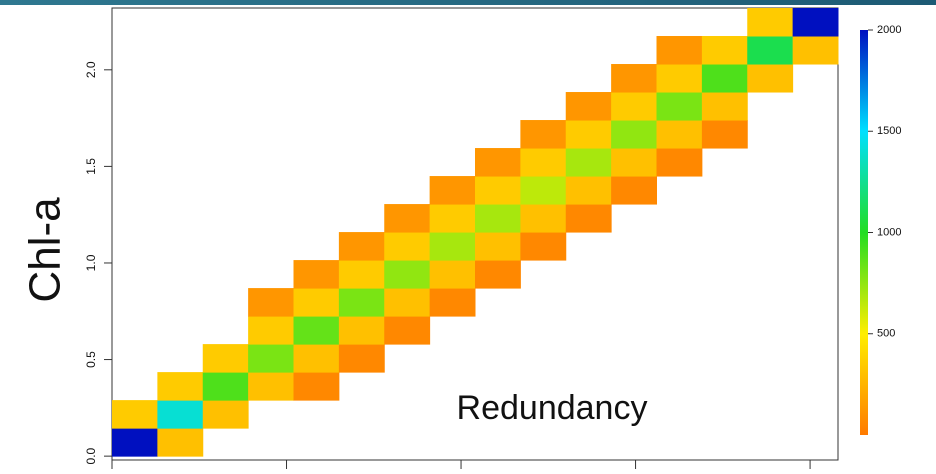 Image resolution: width=936 pixels, height=474 pixels. What do you see at coordinates (889, 131) in the screenshot?
I see `colorbar-tick-label: 1500` at bounding box center [889, 131].